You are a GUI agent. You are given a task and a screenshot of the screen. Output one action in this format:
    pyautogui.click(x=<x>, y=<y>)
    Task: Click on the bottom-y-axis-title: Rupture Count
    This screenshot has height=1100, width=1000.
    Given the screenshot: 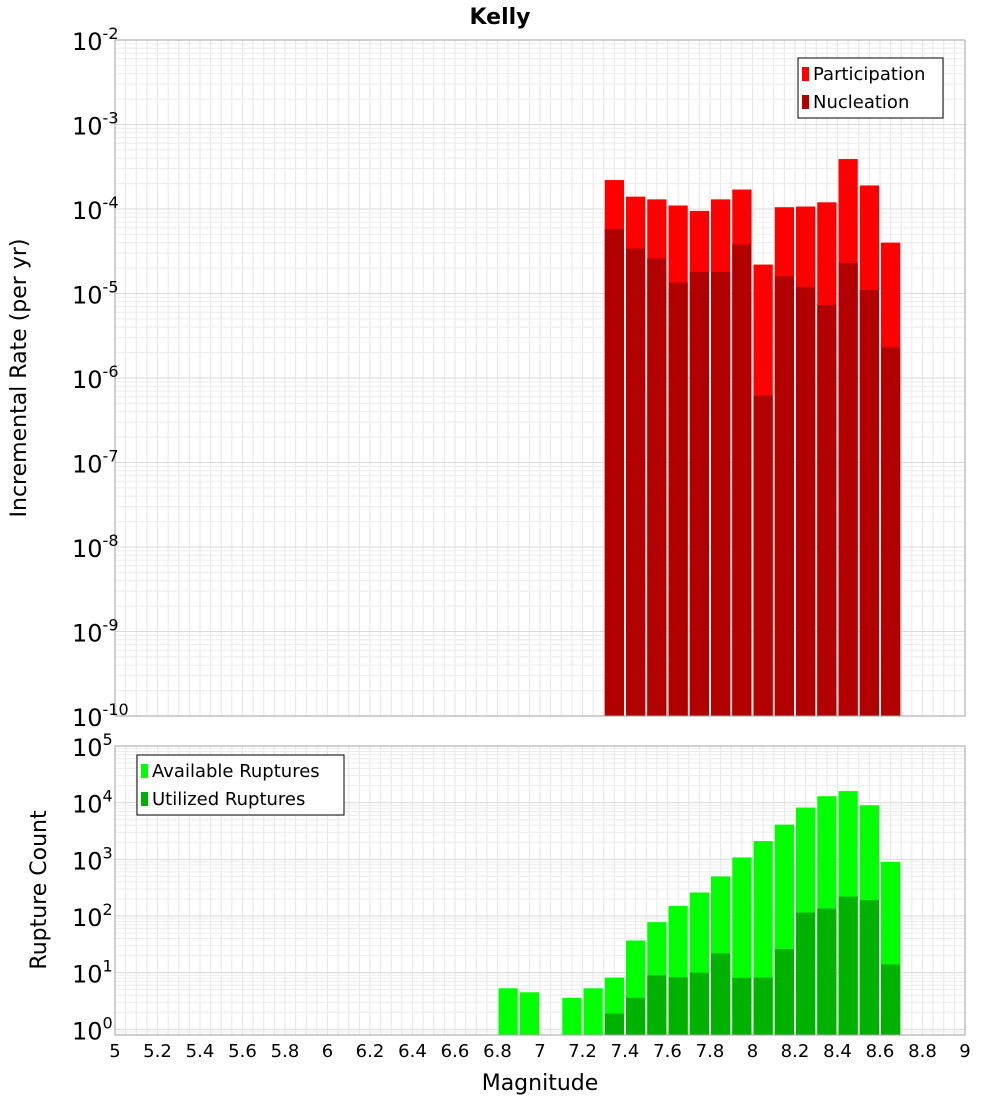 What is the action you would take?
    pyautogui.click(x=39, y=890)
    